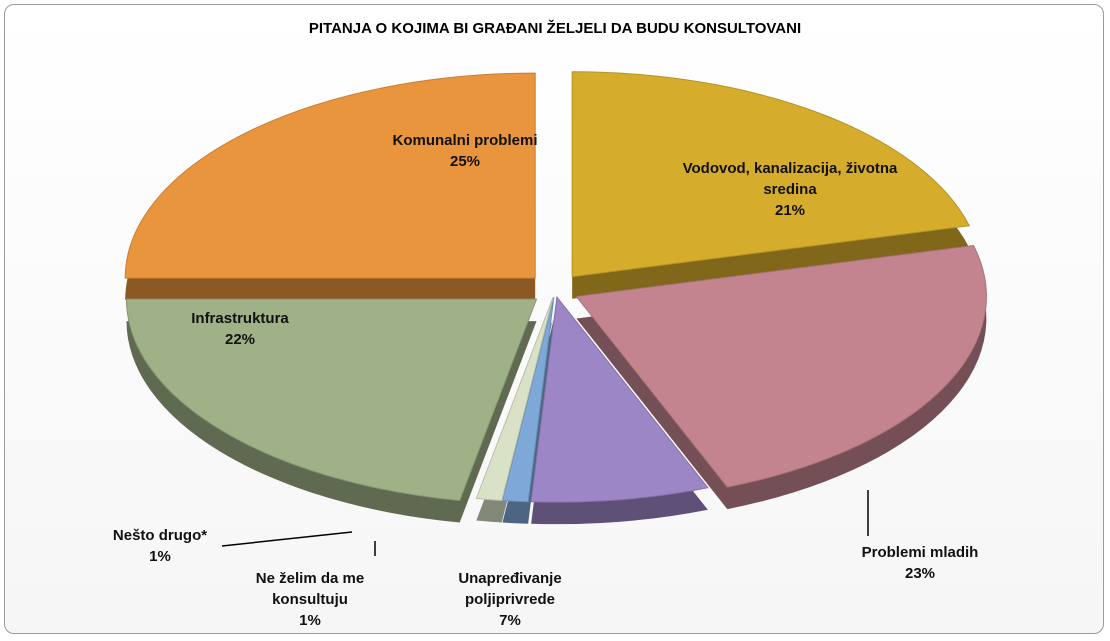  I want to click on category-label: Komunalni problemi, so click(465, 140).